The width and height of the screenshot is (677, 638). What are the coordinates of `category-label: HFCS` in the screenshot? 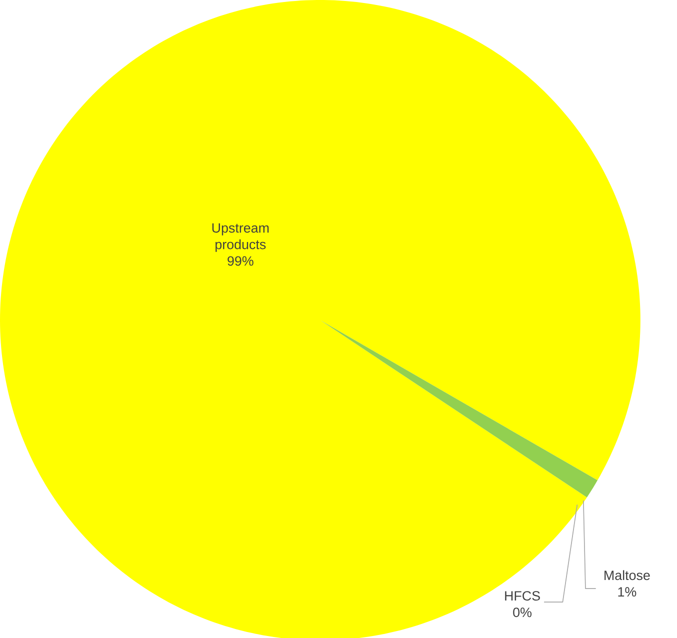 It's located at (522, 595).